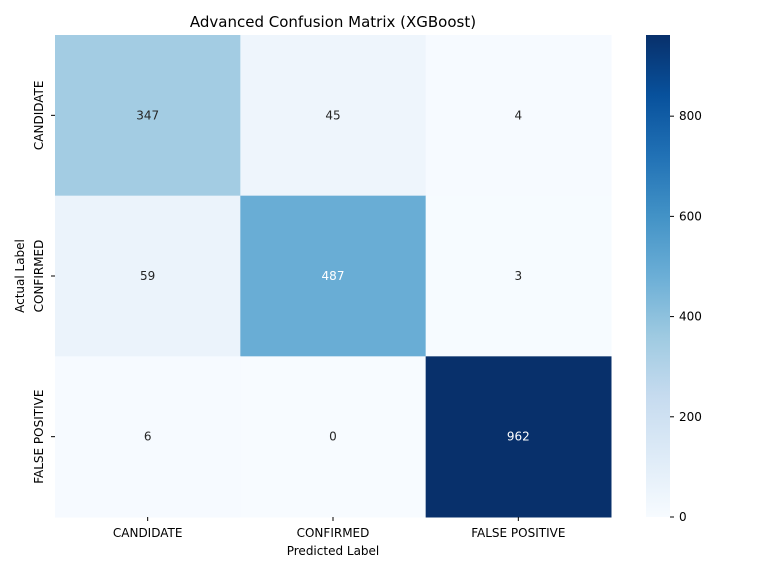 This screenshot has height=573, width=764. What do you see at coordinates (683, 517) in the screenshot?
I see `colorbar-tick-label: 0` at bounding box center [683, 517].